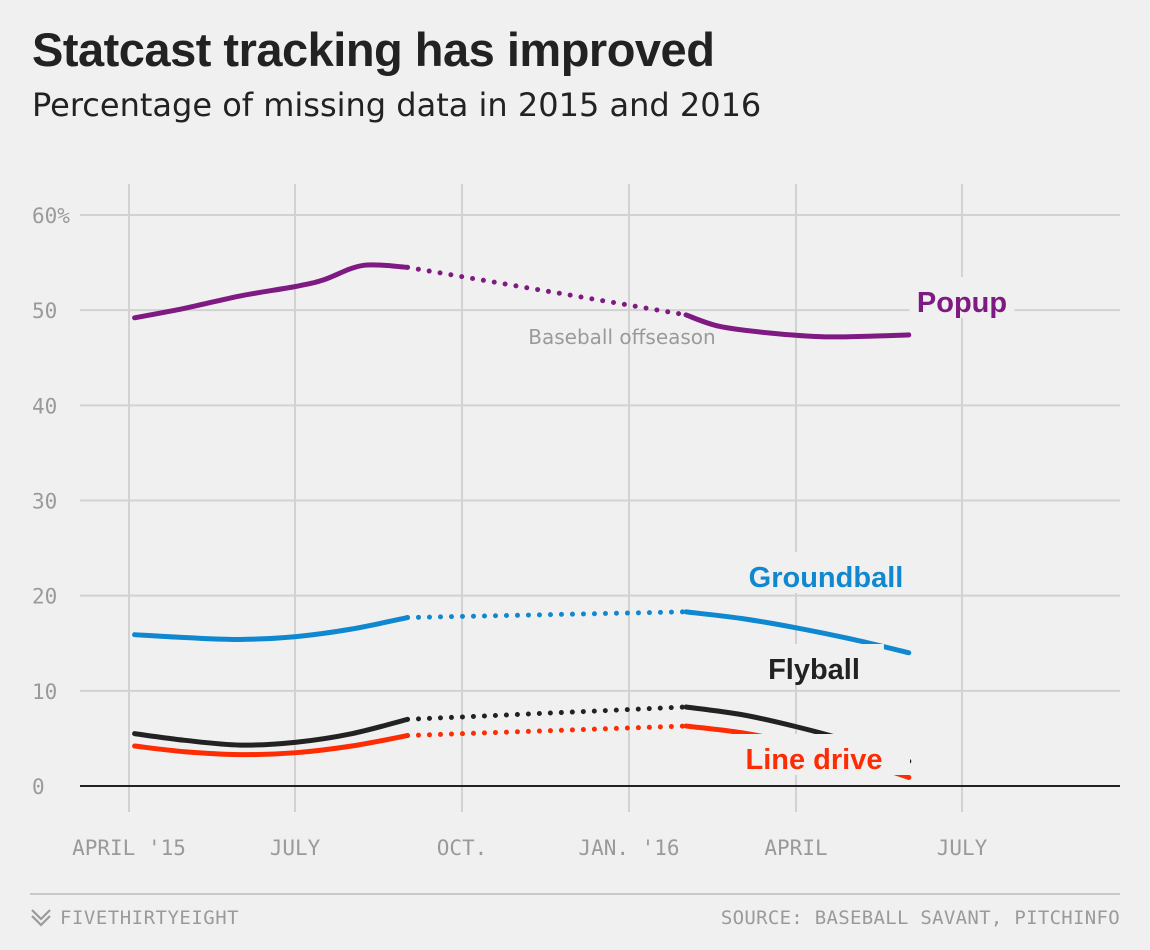 This screenshot has height=950, width=1150. Describe the element at coordinates (51, 216) in the screenshot. I see `y-tick-label: 60%` at that location.